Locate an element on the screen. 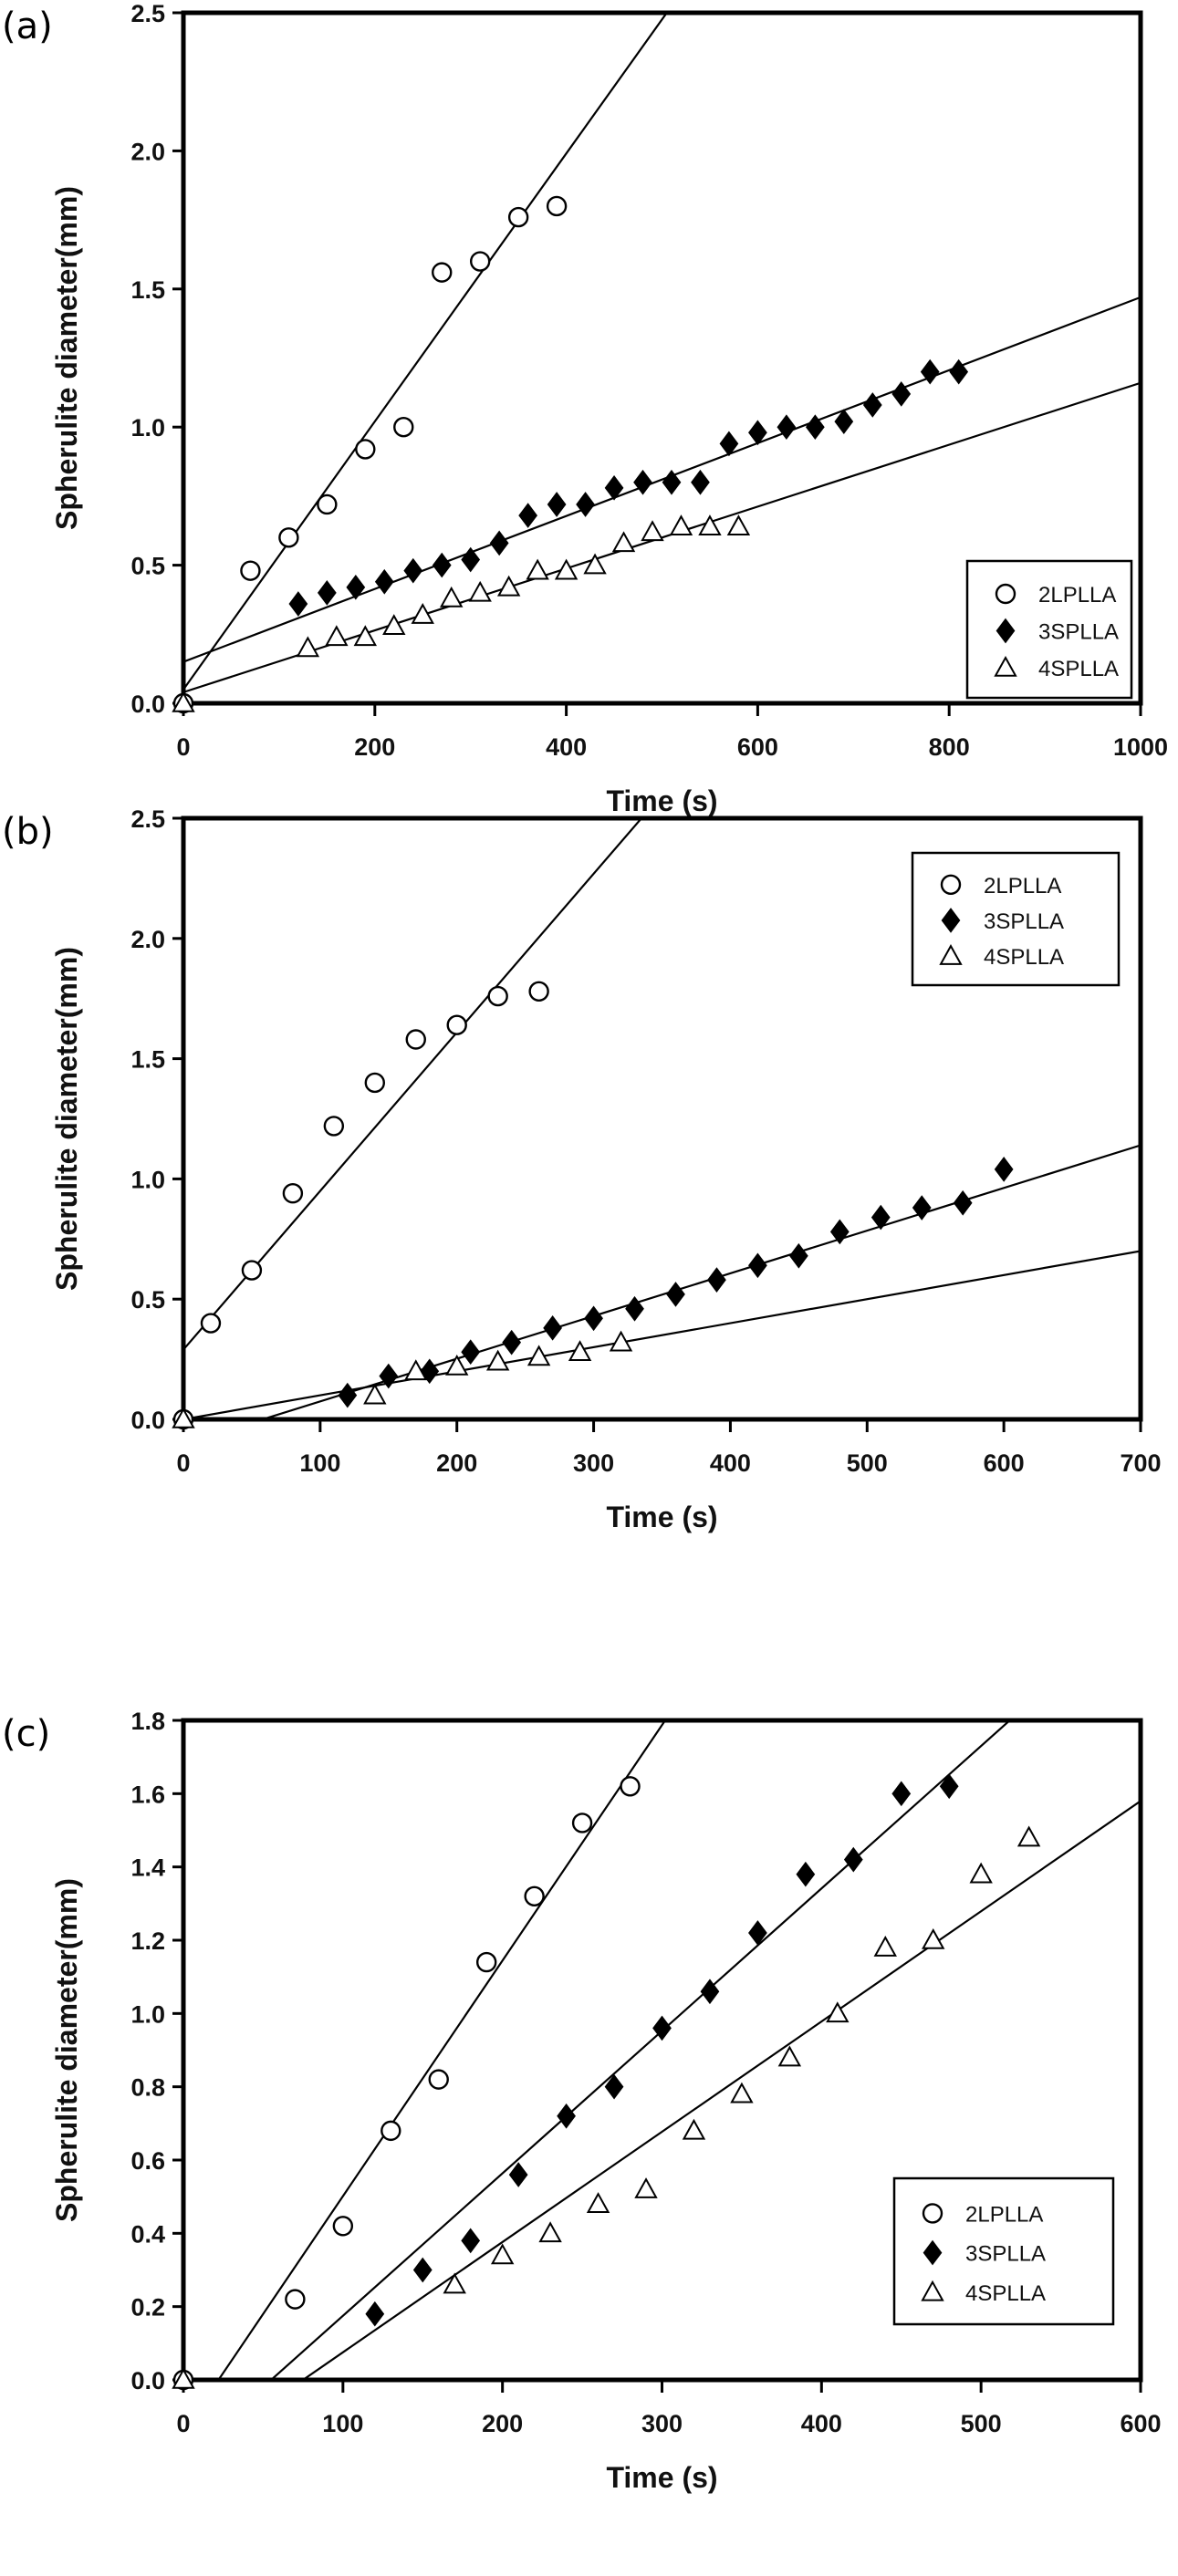 The image size is (1178, 2576). x-tick-label: 1000 is located at coordinates (1140, 747).